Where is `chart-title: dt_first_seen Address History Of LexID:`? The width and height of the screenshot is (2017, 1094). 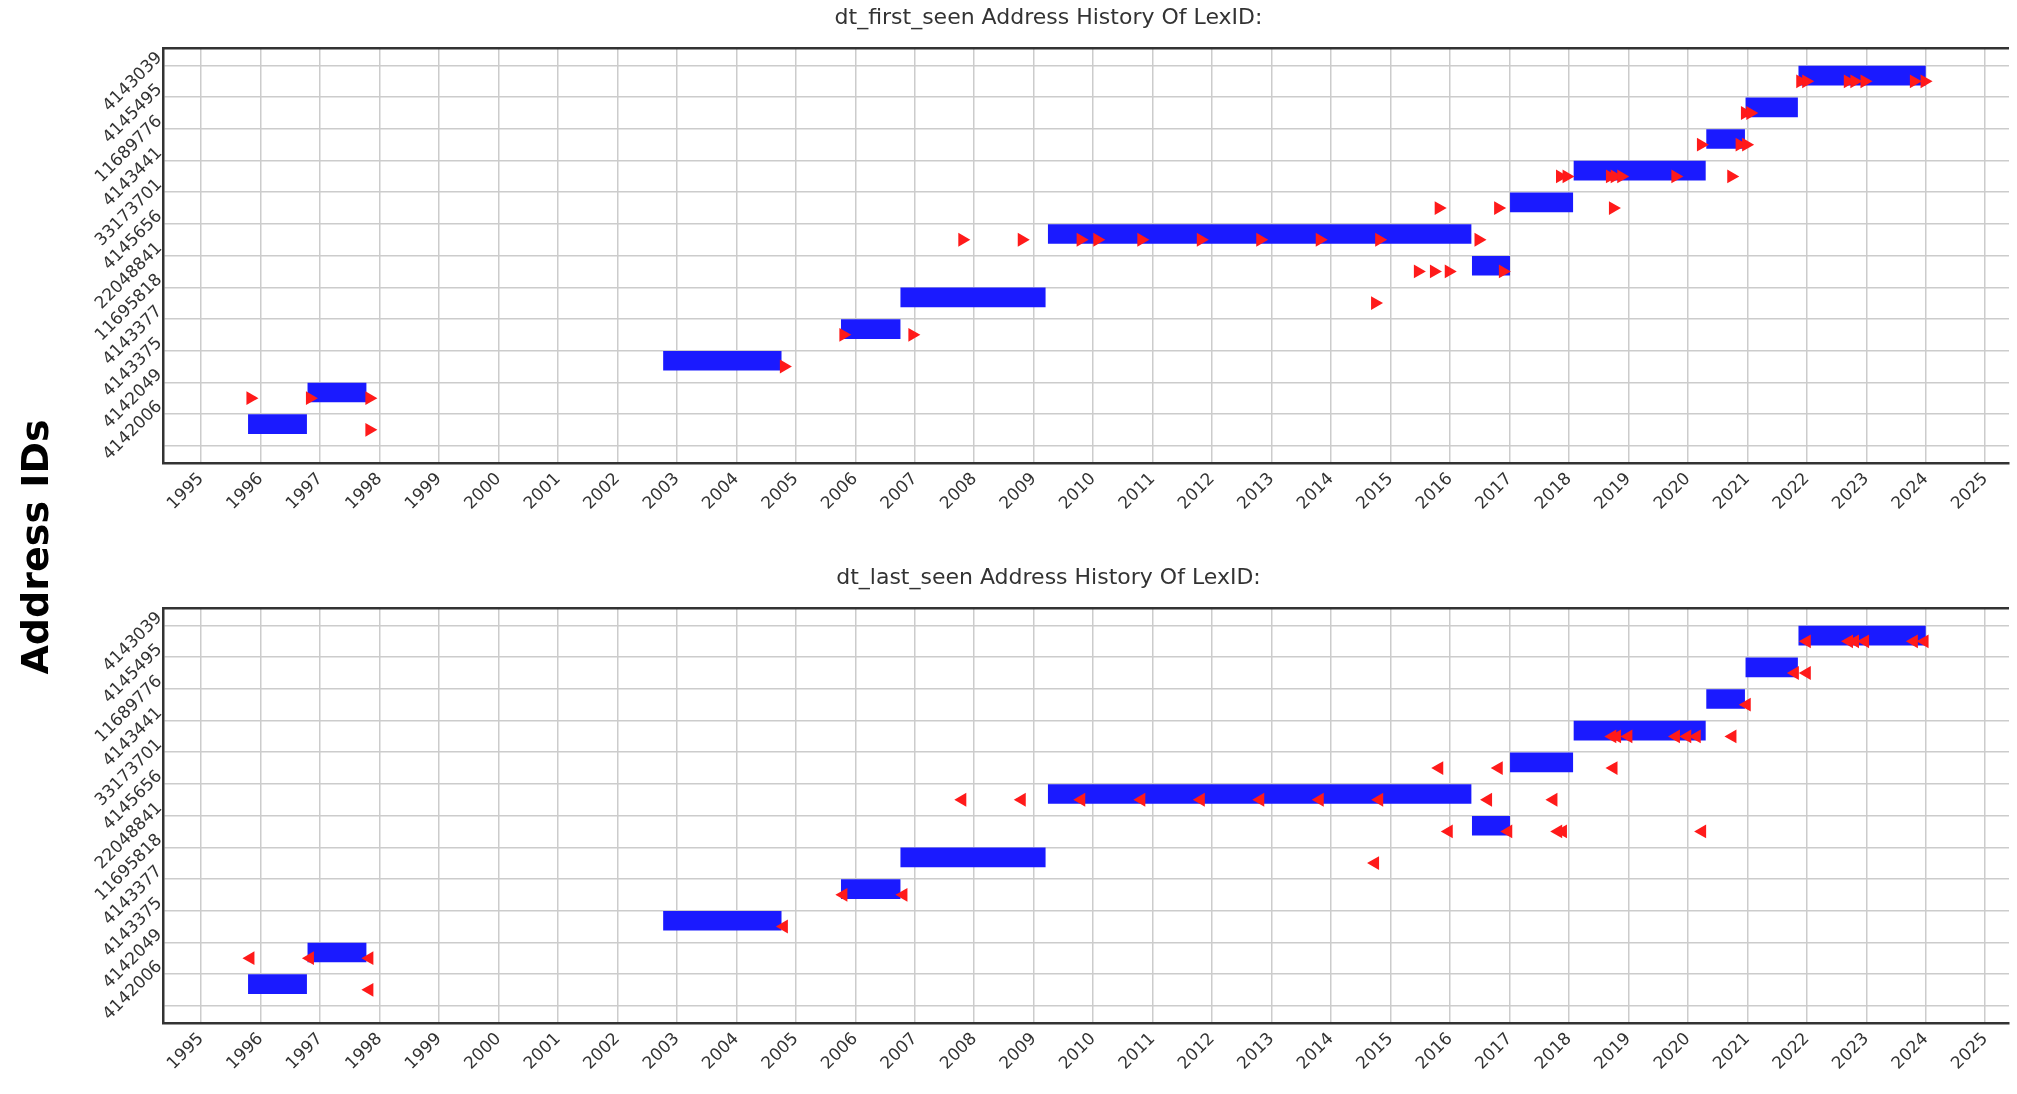
chart-title: dt_first_seen Address History Of LexID: is located at coordinates (1048, 16).